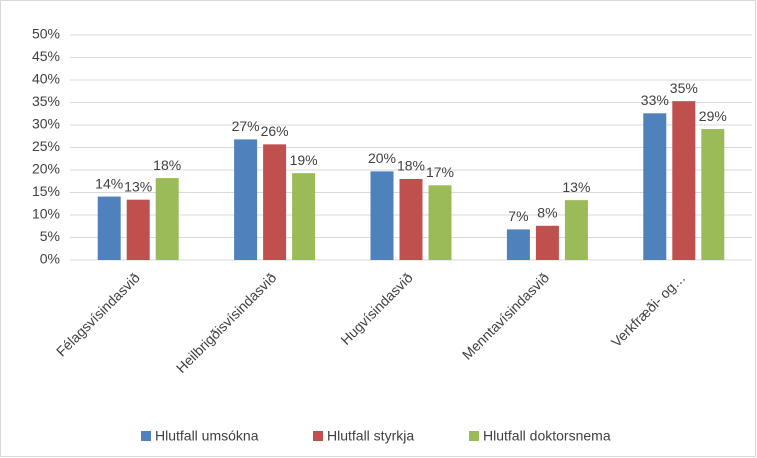  I want to click on data-label: 7%, so click(518, 216).